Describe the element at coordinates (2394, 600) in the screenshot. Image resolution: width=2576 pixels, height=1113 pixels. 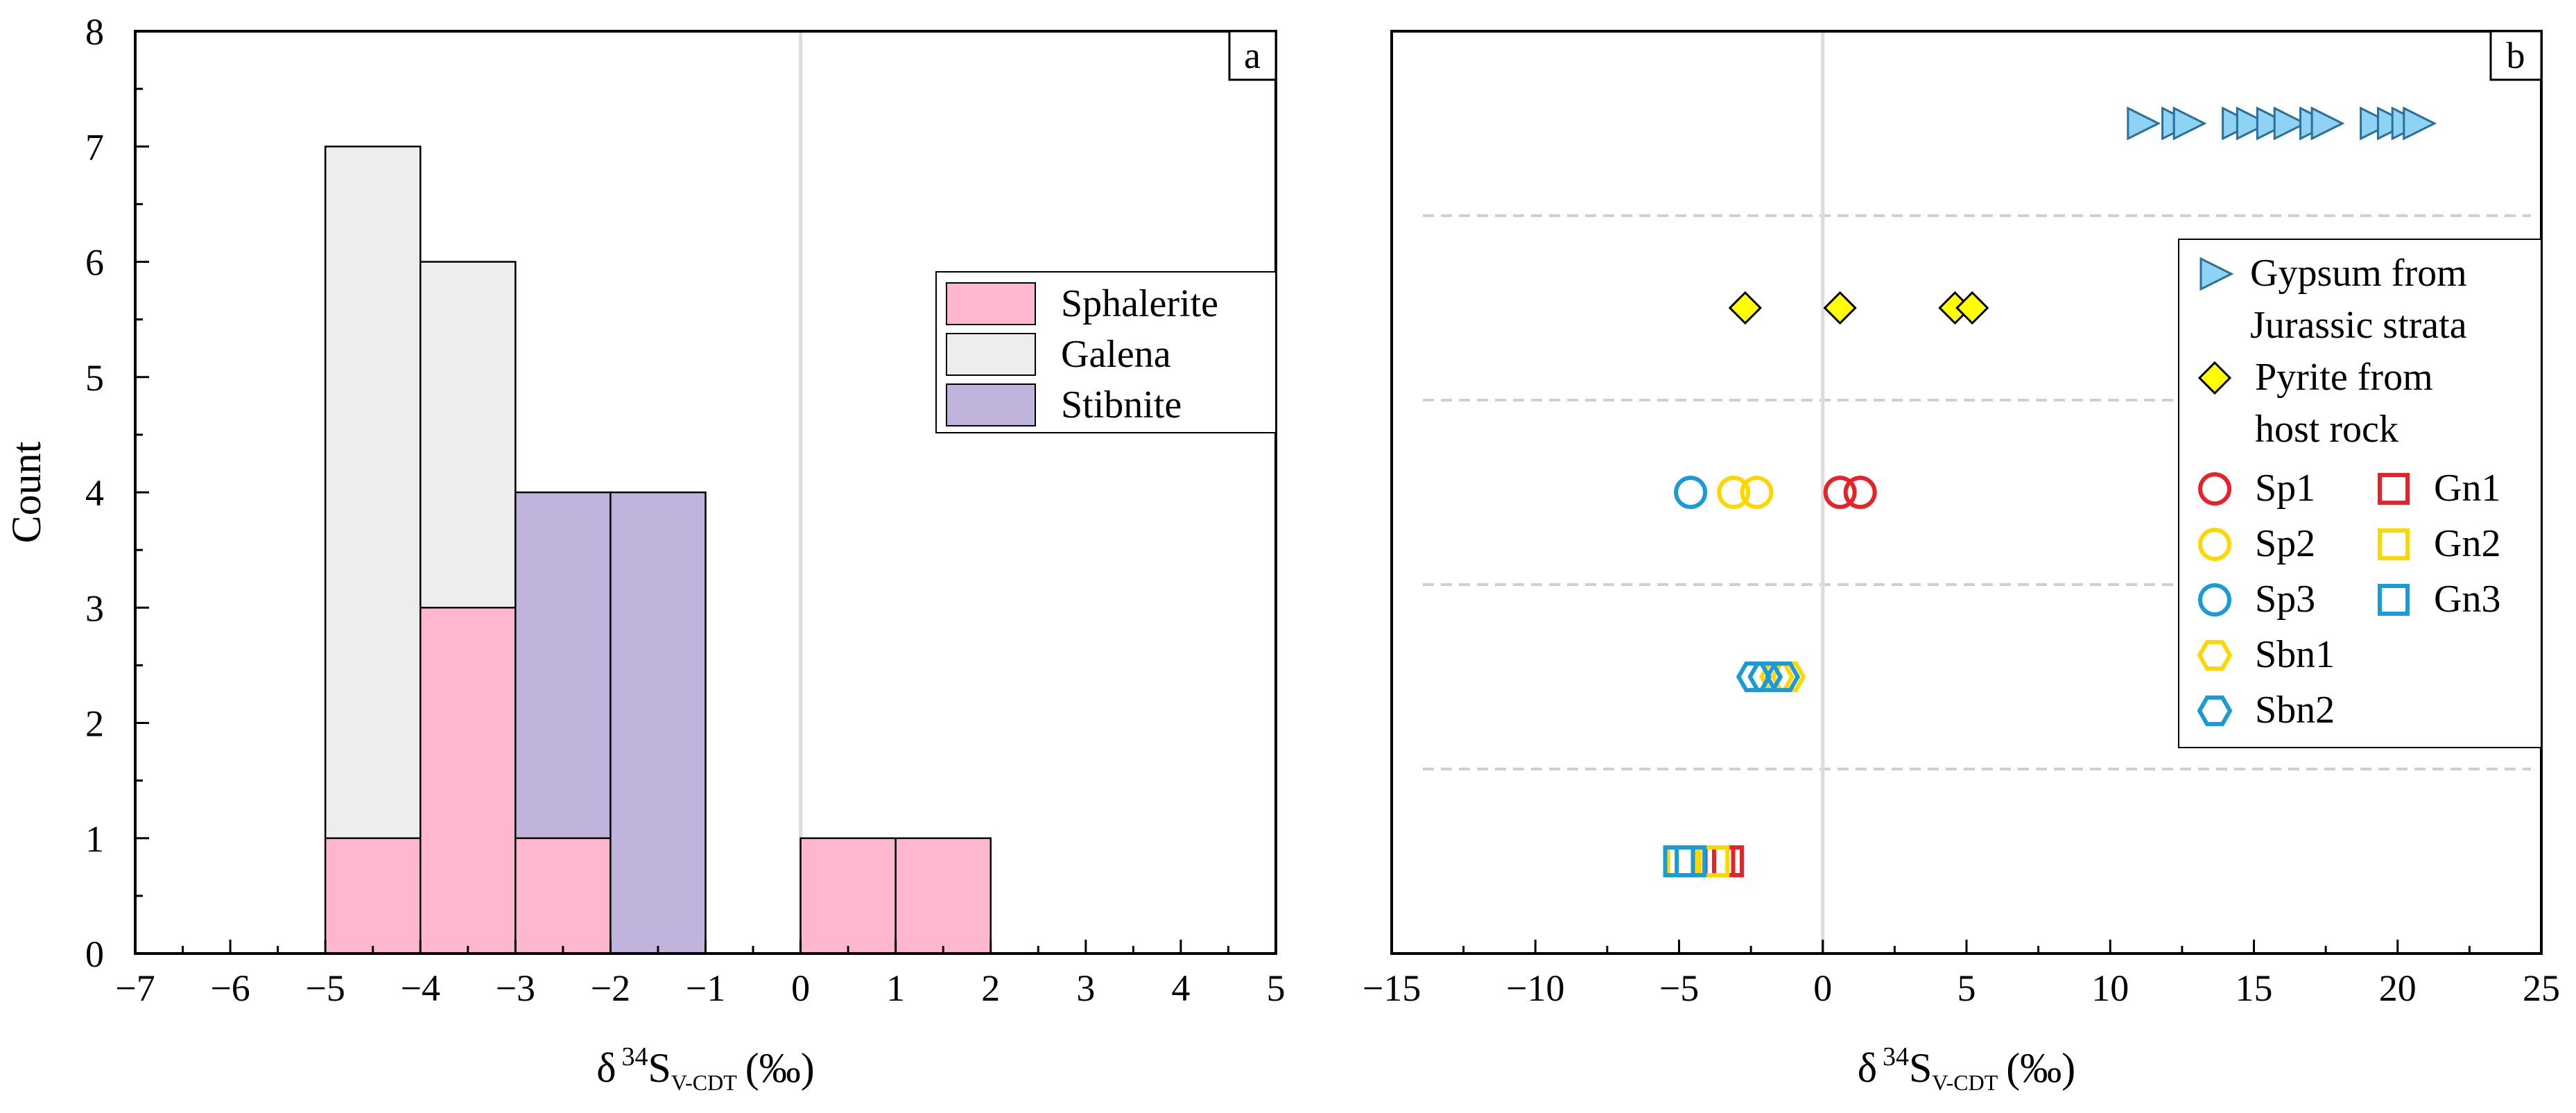
I see `legend-marker-gn3` at that location.